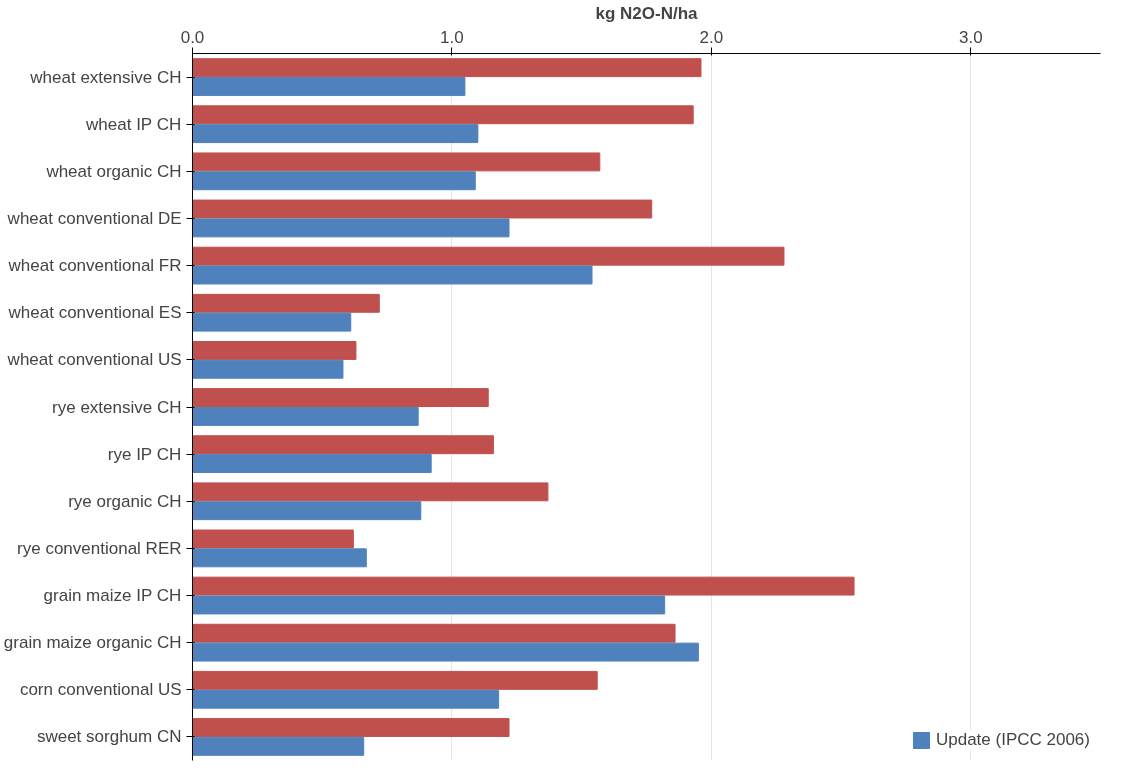 This screenshot has width=1131, height=775. What do you see at coordinates (94, 360) in the screenshot?
I see `y-tick-label: wheat conventional US` at bounding box center [94, 360].